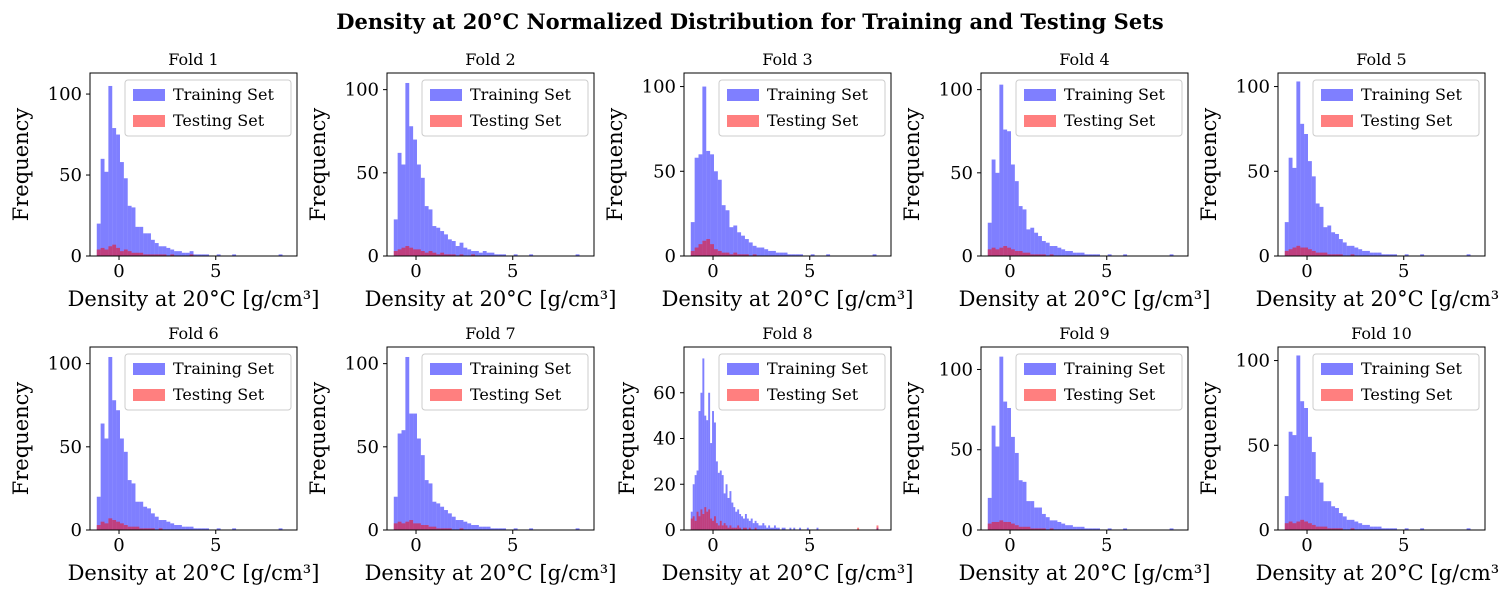 The height and width of the screenshot is (600, 1500). What do you see at coordinates (664, 393) in the screenshot?
I see `y-tick-label: 60` at bounding box center [664, 393].